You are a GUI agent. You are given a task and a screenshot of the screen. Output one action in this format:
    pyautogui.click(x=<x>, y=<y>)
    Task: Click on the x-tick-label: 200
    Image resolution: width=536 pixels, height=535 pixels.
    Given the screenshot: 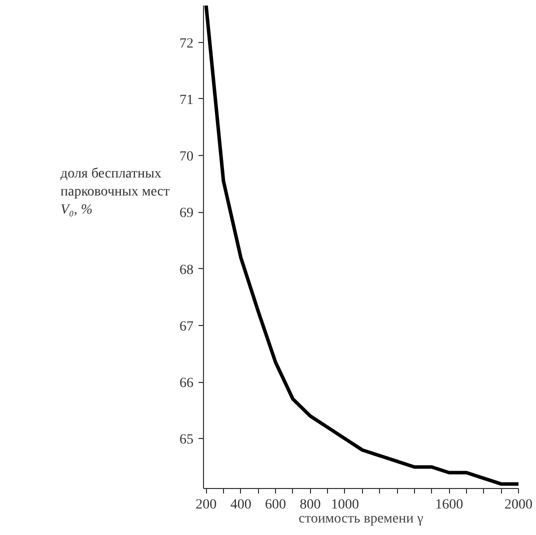 What is the action you would take?
    pyautogui.click(x=206, y=505)
    